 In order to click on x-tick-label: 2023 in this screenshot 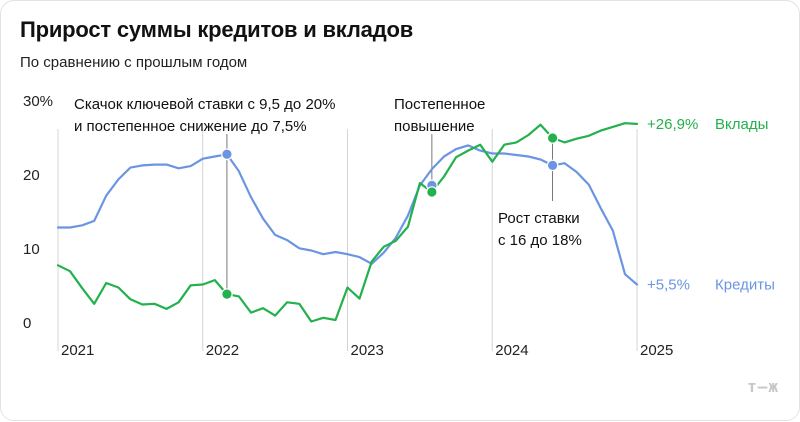, I will do `click(367, 350)`.